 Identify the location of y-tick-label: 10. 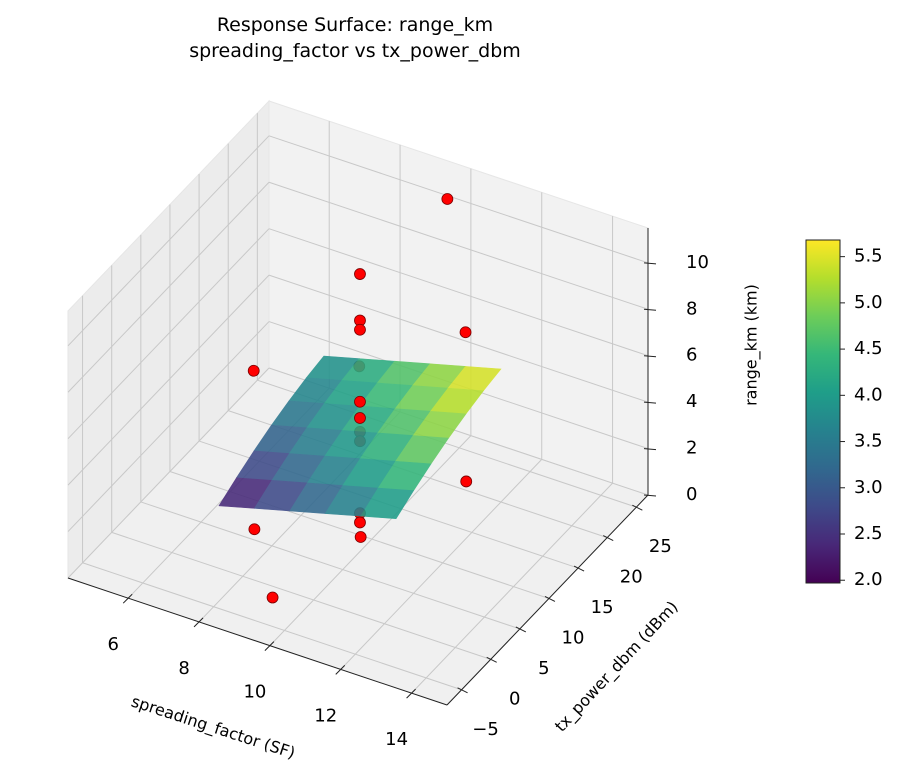
(573, 637).